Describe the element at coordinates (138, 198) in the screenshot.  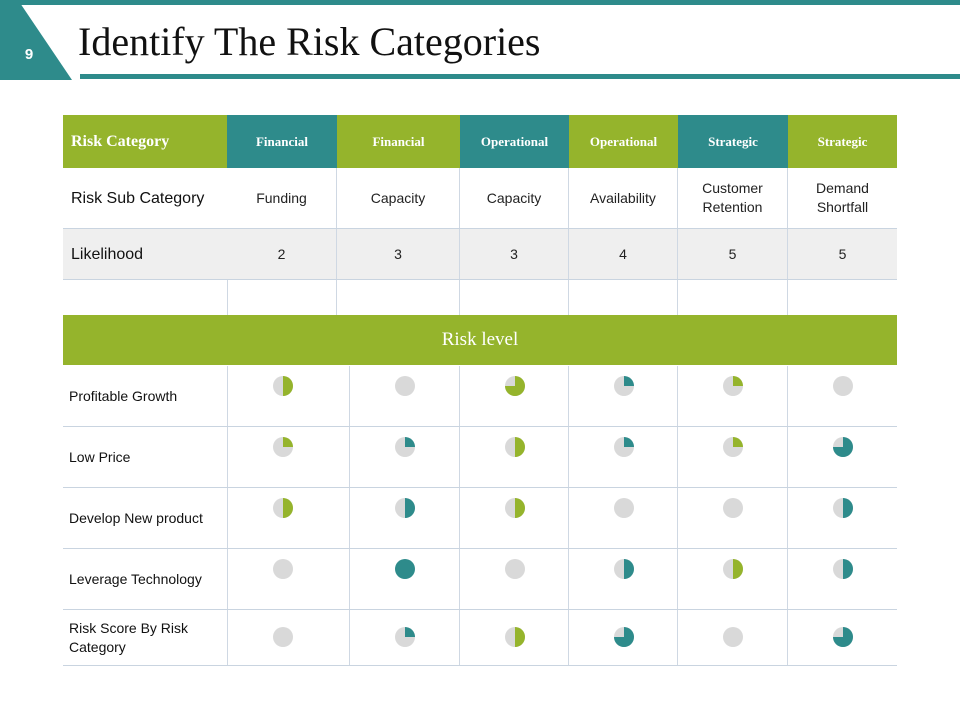
I see `sub-category-label: Risk Sub Category` at that location.